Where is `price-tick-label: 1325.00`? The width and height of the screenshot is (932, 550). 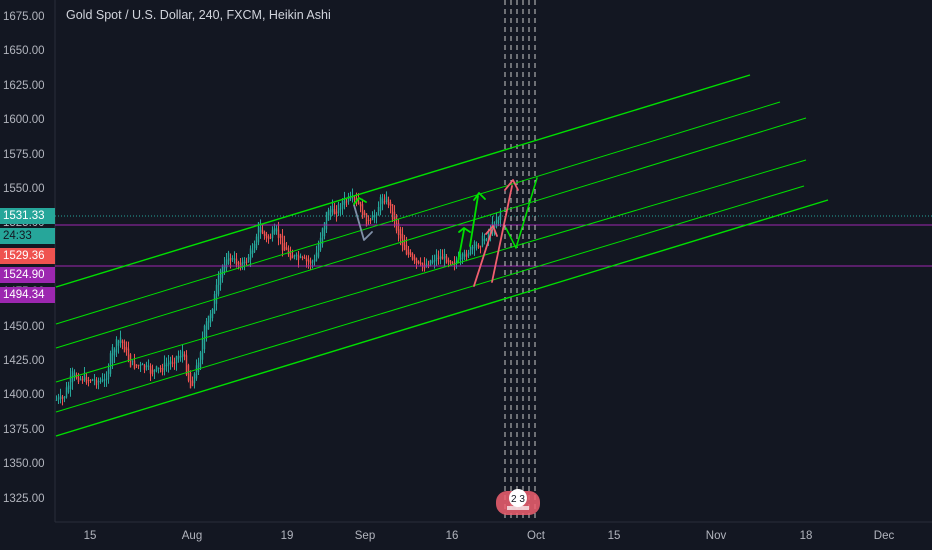
price-tick-label: 1325.00 is located at coordinates (24, 498).